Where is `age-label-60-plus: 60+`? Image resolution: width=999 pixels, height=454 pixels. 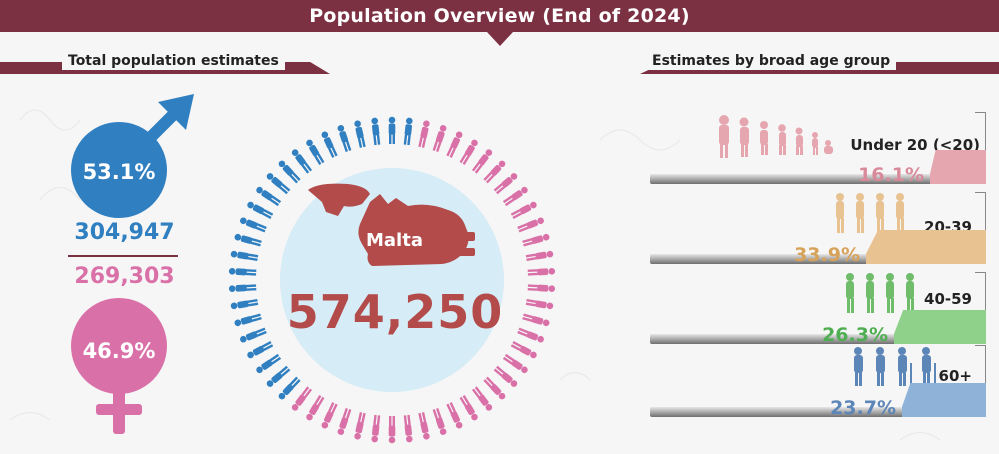
age-label-60-plus: 60+ is located at coordinates (955, 376).